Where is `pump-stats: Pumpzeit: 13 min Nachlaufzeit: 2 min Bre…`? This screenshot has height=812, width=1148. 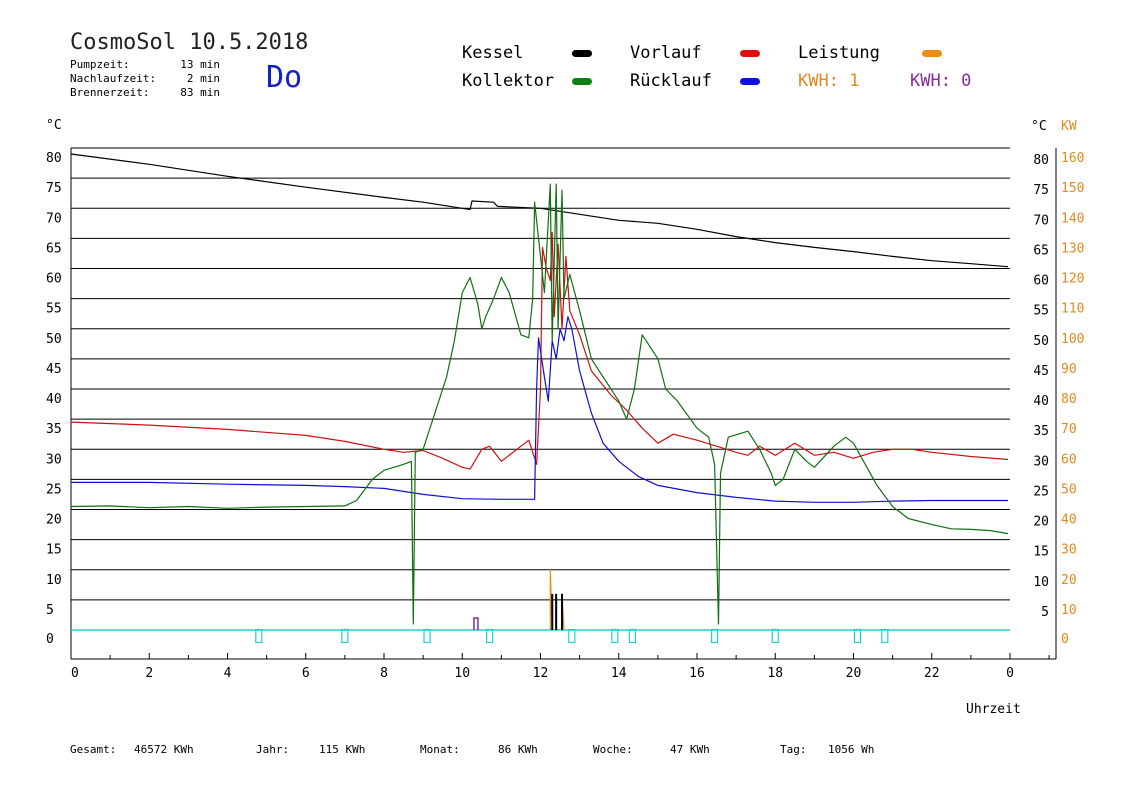 pump-stats: Pumpzeit: 13 min Nachlaufzeit: 2 min Bre… is located at coordinates (145, 80).